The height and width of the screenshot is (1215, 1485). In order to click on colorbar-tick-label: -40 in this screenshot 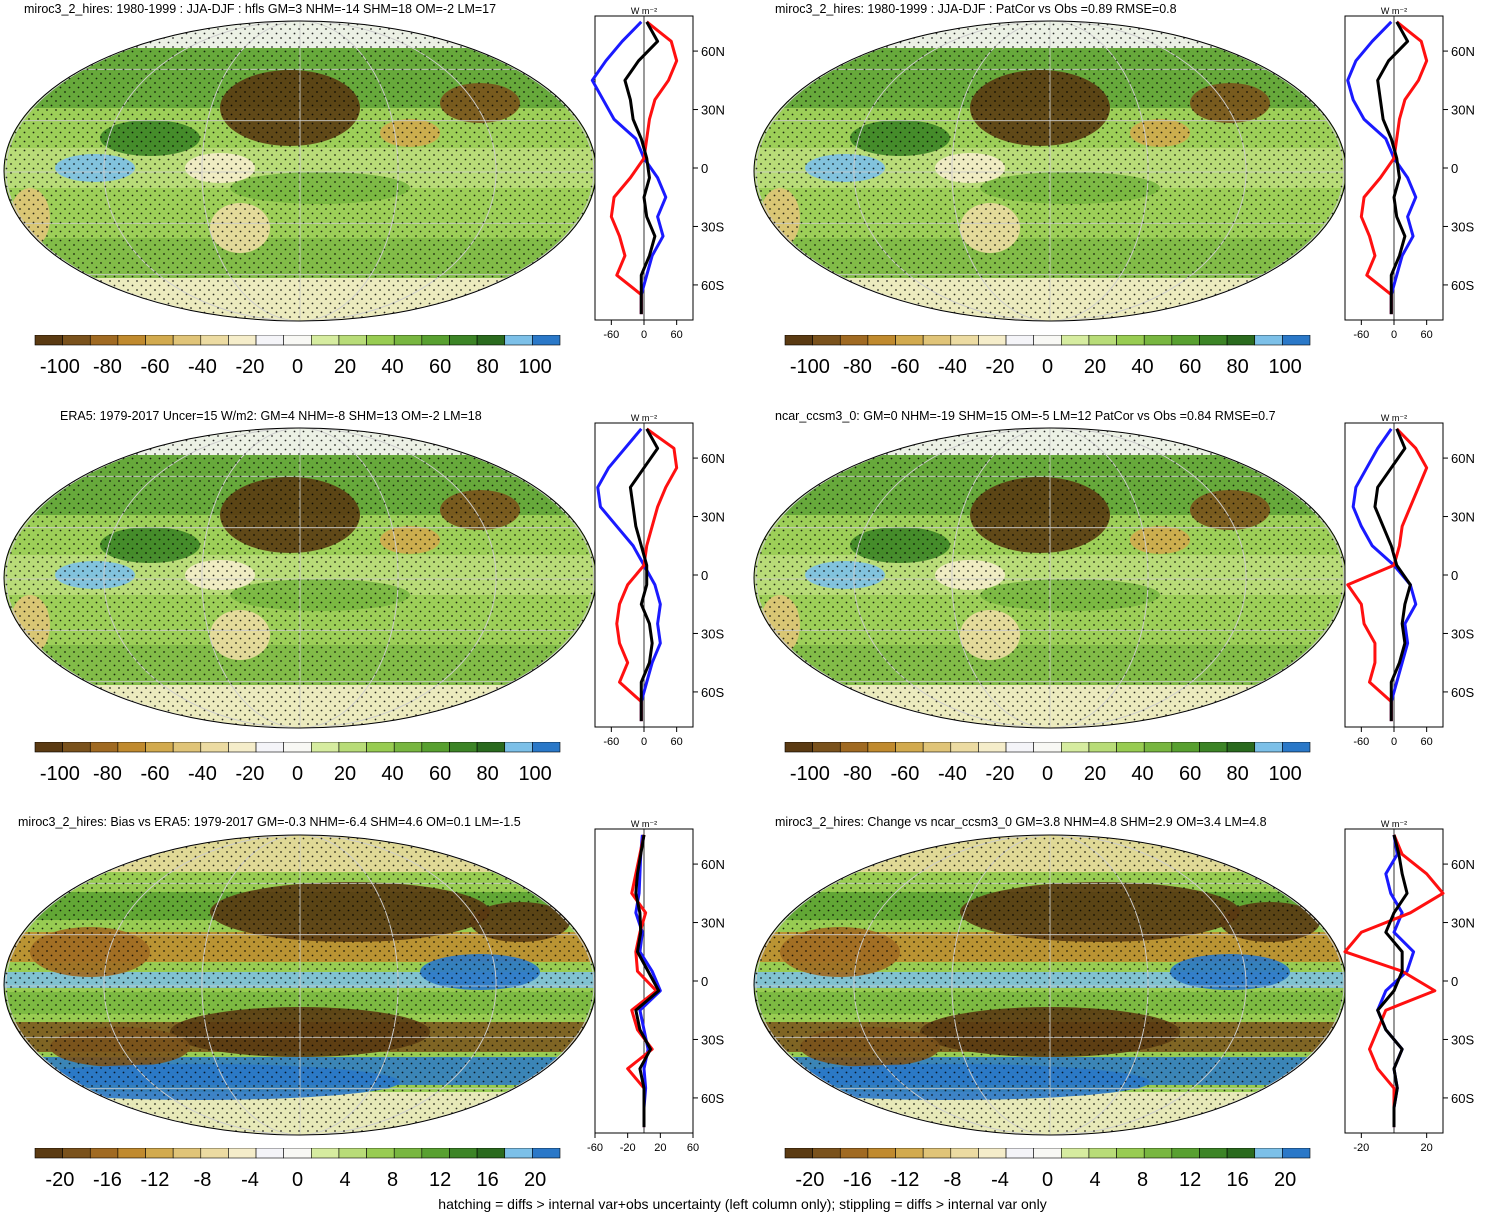, I will do `click(202, 774)`.